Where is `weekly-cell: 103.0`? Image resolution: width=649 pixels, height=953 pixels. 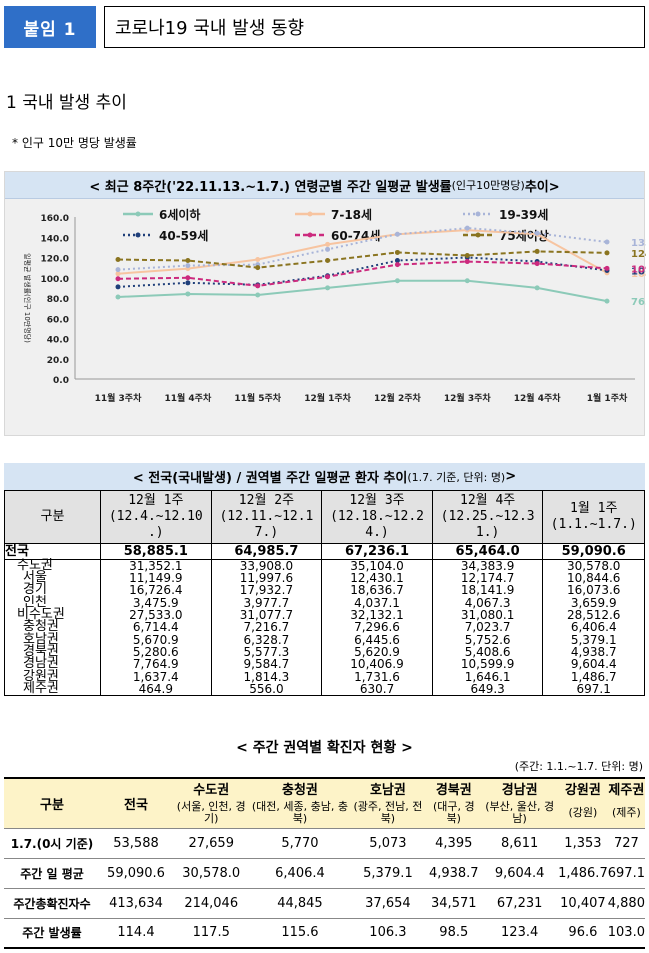 weekly-cell: 103.0 is located at coordinates (626, 933).